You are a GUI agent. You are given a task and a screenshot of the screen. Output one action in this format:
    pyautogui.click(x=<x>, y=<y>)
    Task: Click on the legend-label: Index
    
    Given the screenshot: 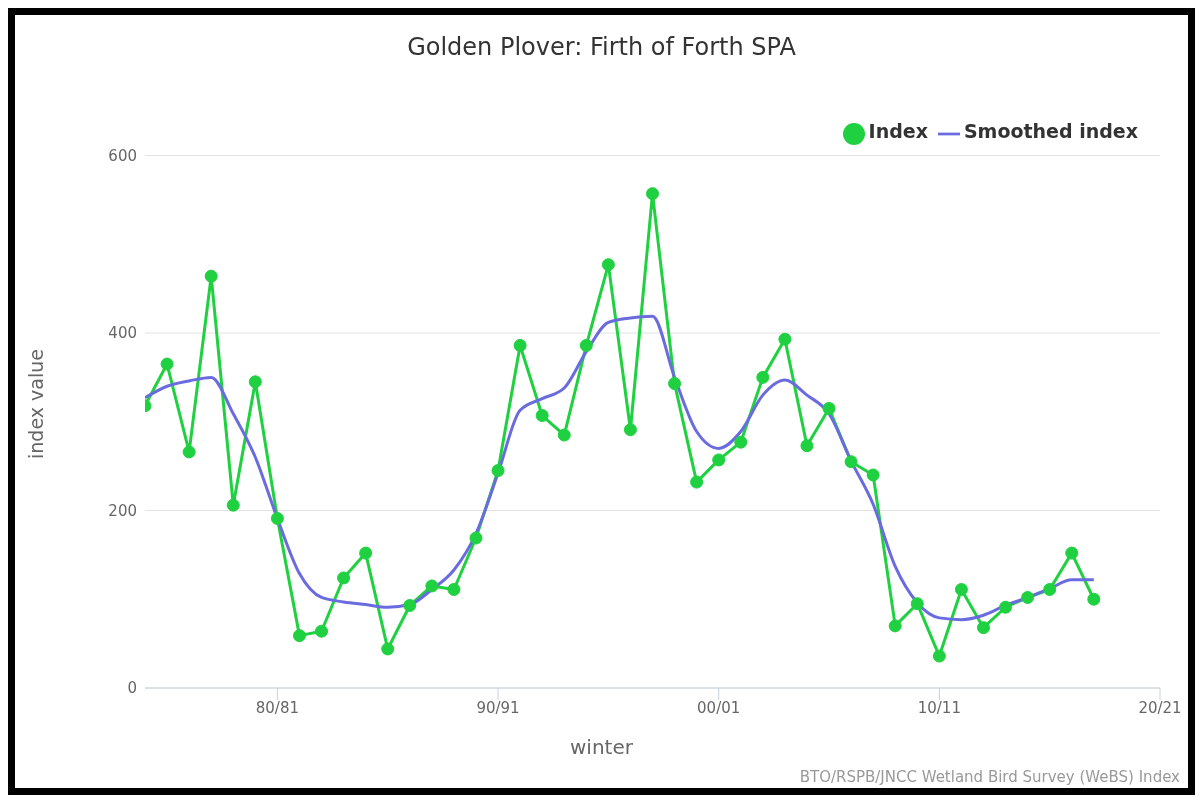 What is the action you would take?
    pyautogui.click(x=898, y=131)
    